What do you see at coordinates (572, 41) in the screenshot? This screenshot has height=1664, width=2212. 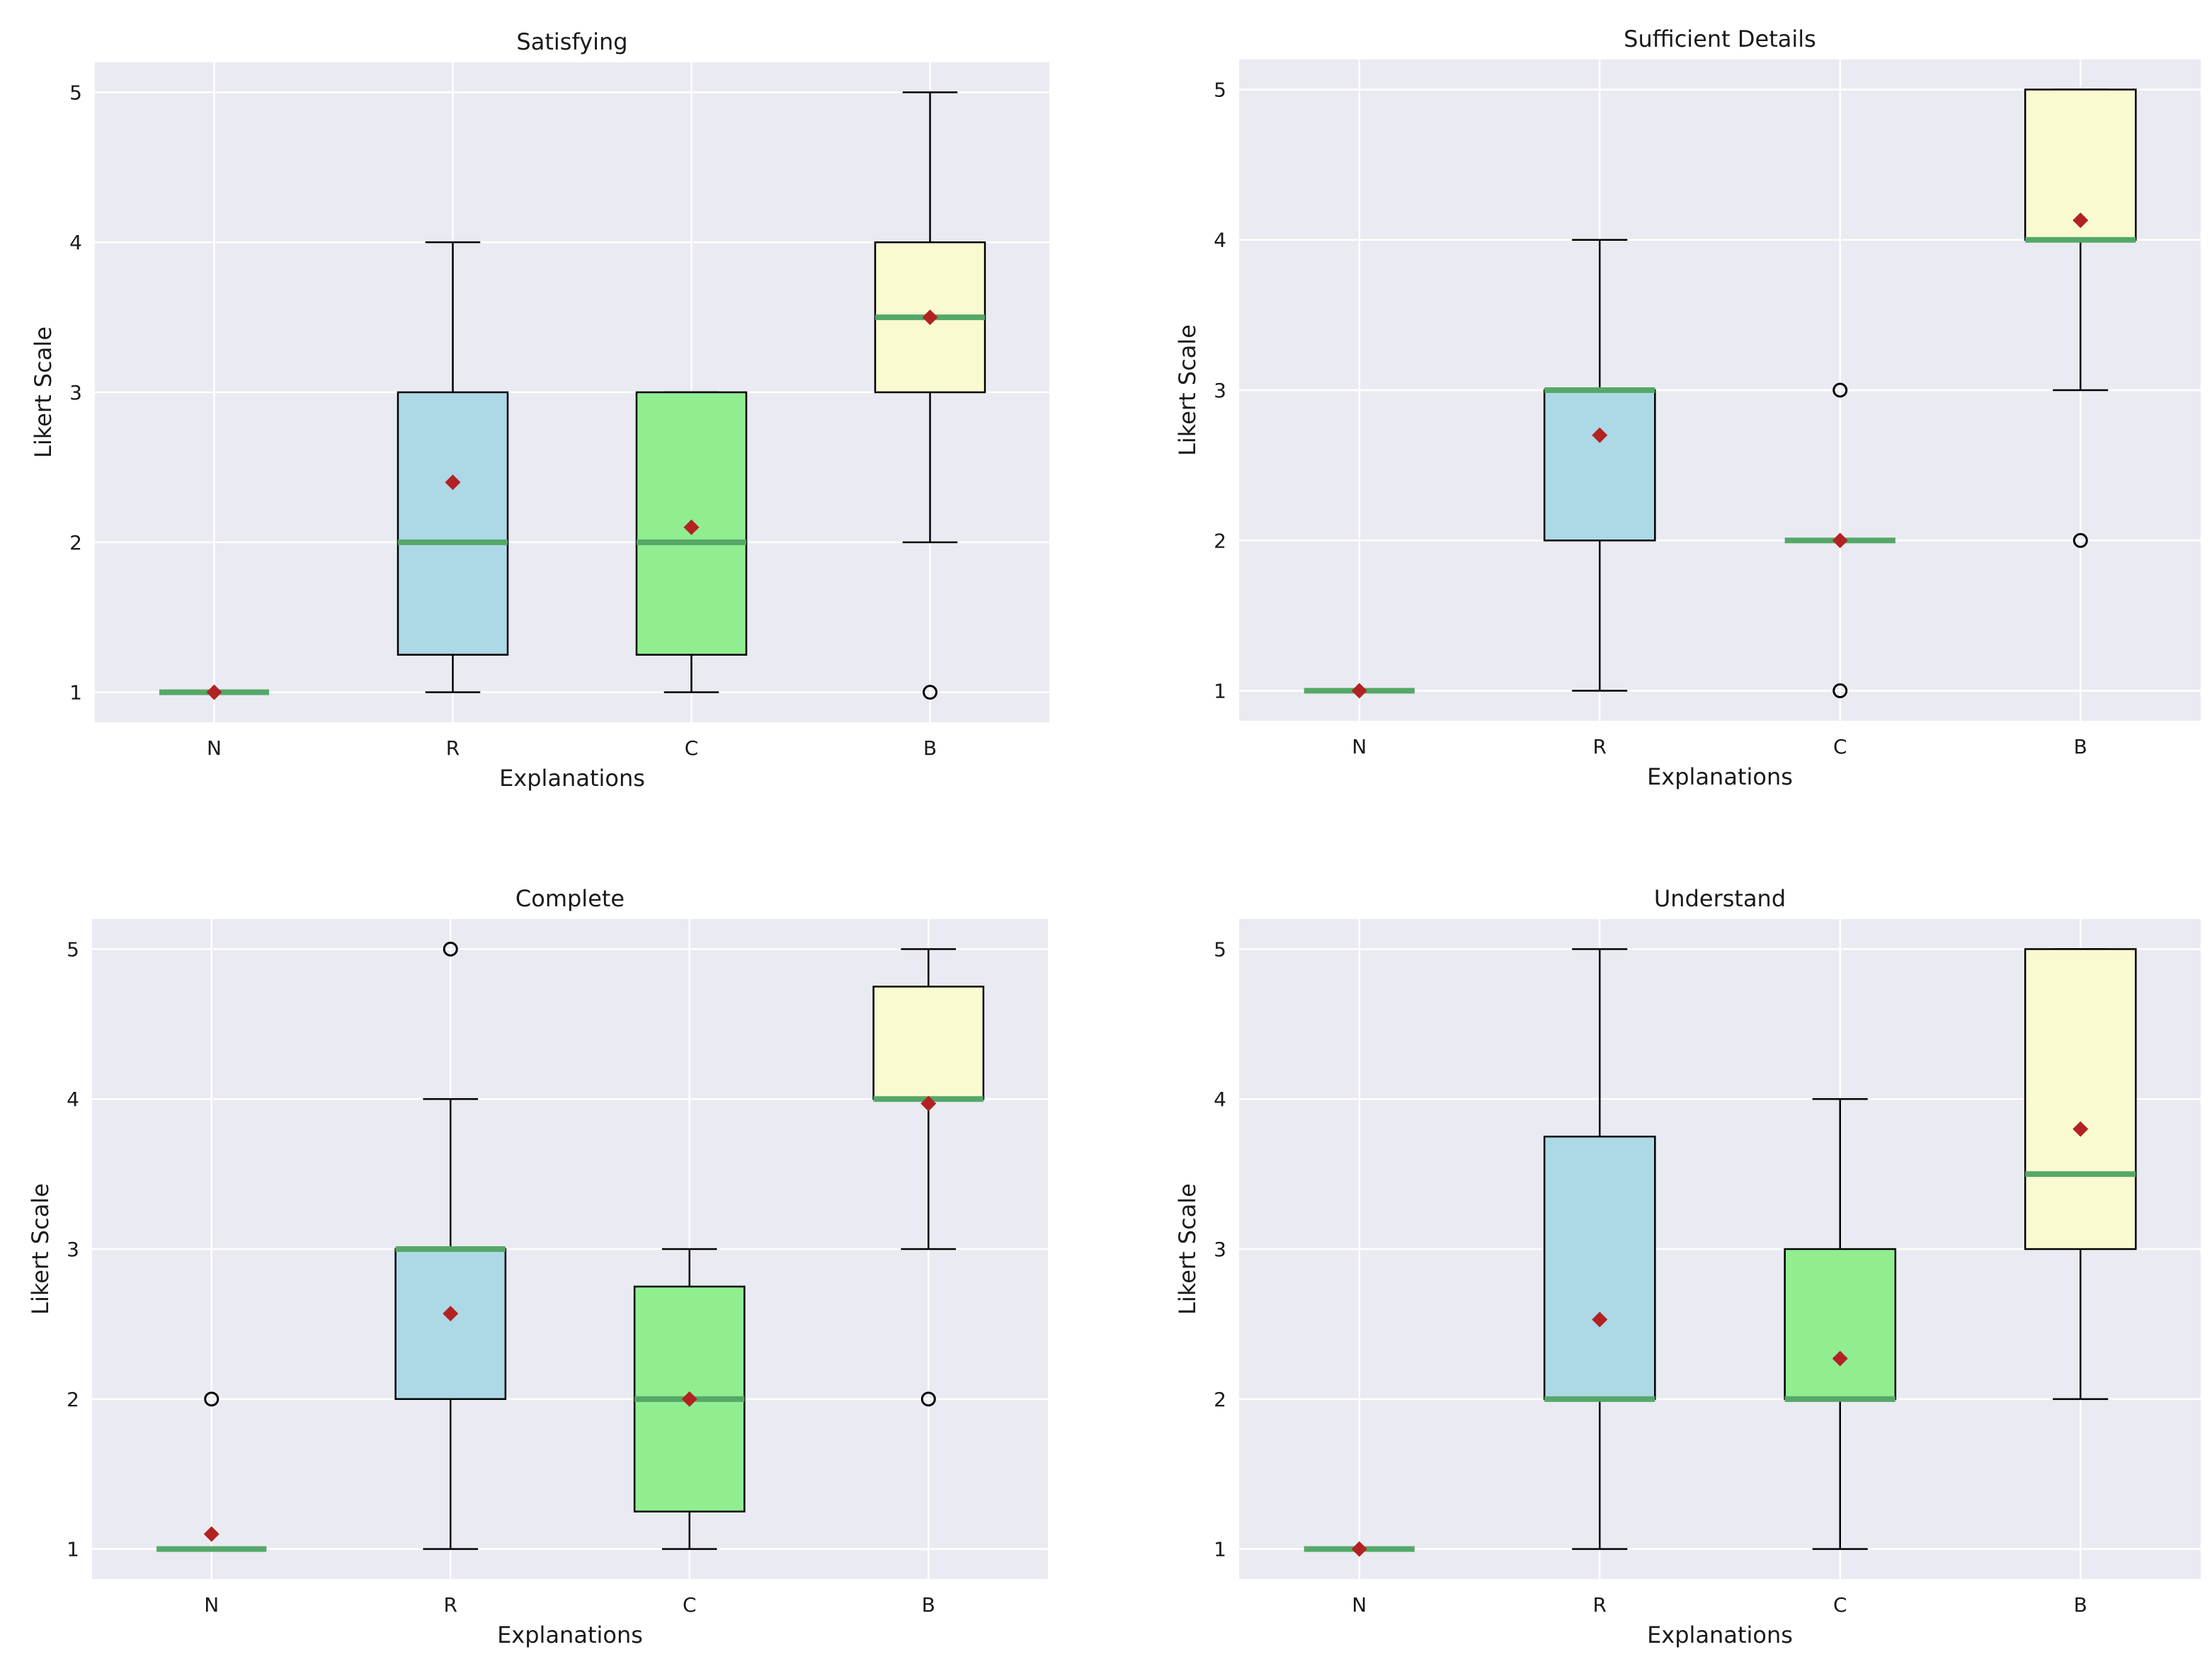 I see `chart-title: Satisfying` at bounding box center [572, 41].